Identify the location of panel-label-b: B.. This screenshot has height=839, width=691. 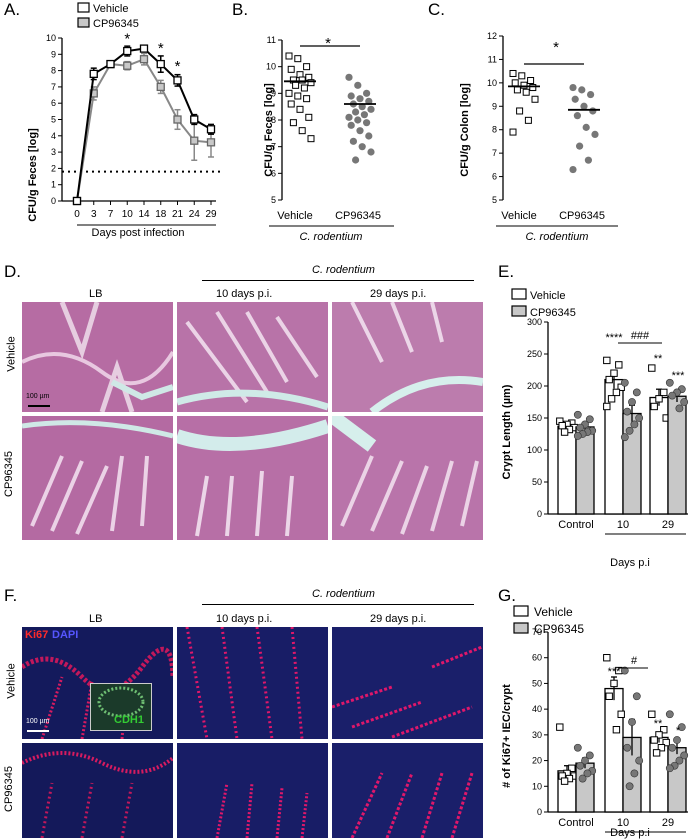
(240, 9).